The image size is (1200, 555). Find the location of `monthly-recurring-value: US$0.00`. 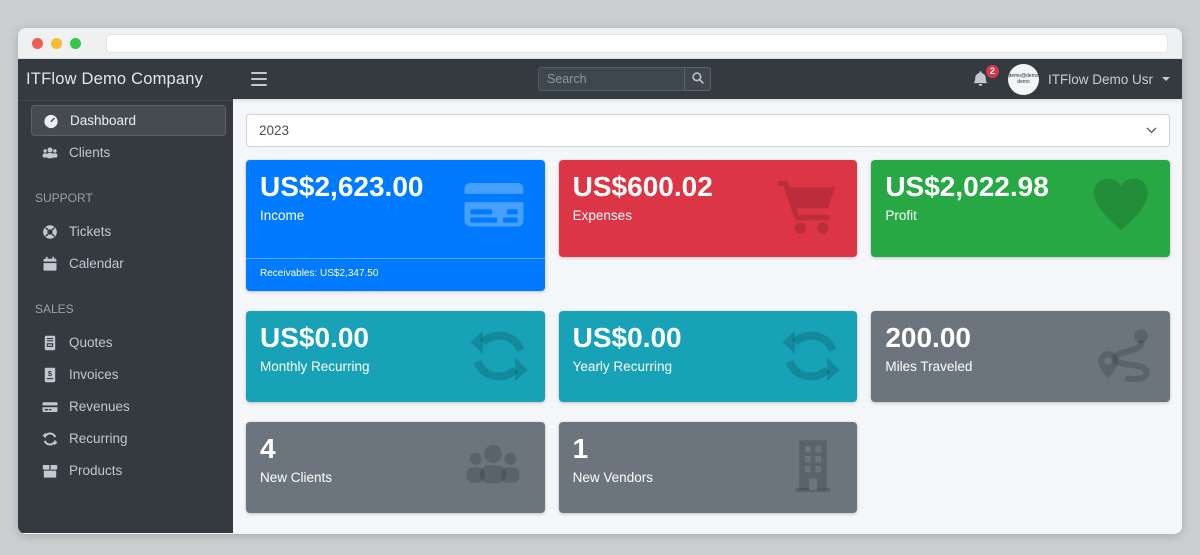

monthly-recurring-value: US$0.00 is located at coordinates (314, 337).